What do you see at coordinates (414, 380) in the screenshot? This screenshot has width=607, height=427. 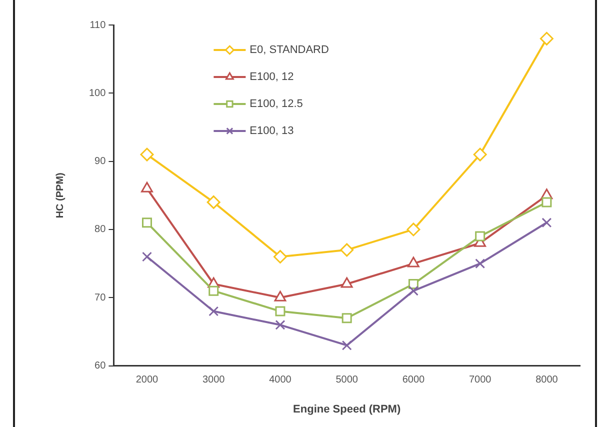 I see `x-tick-label: 6000` at bounding box center [414, 380].